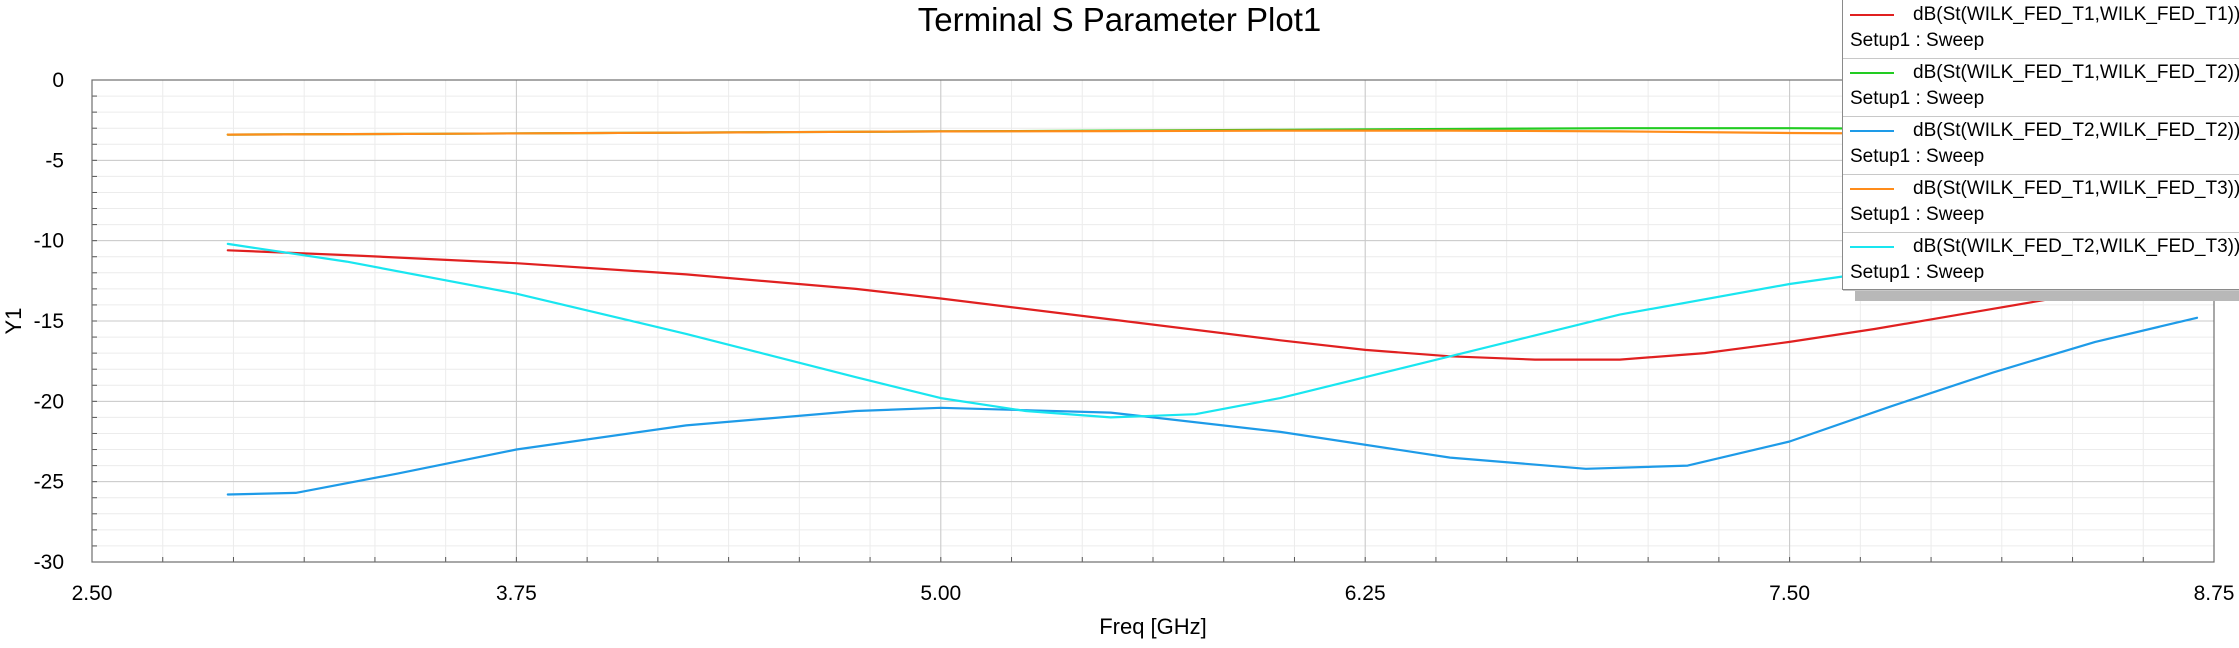  I want to click on y-axis-label: Y1, so click(13, 321).